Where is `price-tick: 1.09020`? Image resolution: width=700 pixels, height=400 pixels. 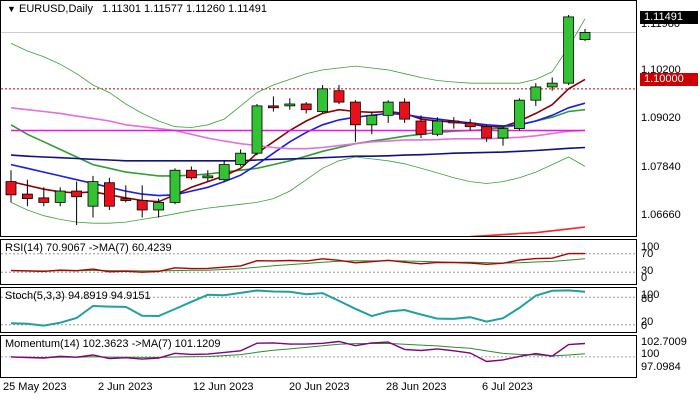
price-tick: 1.09020 is located at coordinates (661, 118).